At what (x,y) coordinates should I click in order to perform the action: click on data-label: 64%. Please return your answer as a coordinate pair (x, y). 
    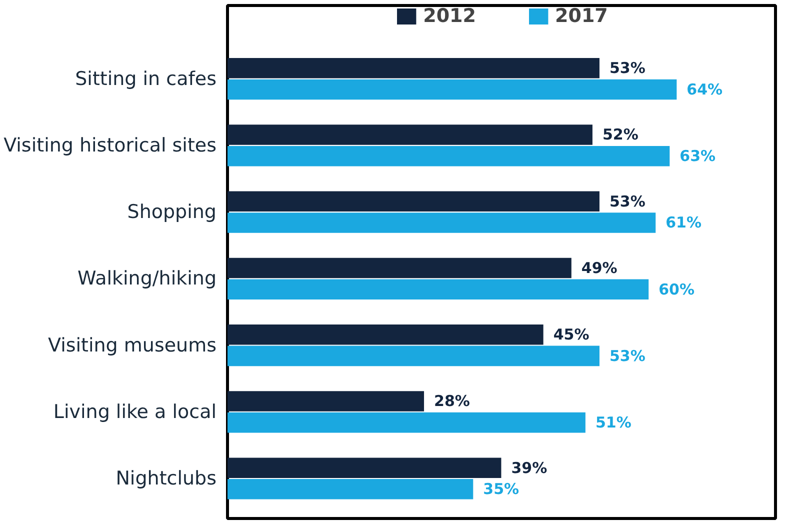
    Looking at the image, I should click on (704, 89).